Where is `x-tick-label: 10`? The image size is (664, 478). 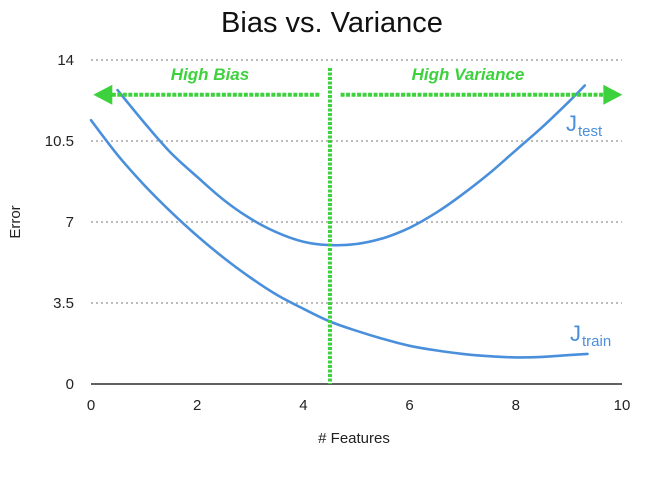
x-tick-label: 10 is located at coordinates (622, 405).